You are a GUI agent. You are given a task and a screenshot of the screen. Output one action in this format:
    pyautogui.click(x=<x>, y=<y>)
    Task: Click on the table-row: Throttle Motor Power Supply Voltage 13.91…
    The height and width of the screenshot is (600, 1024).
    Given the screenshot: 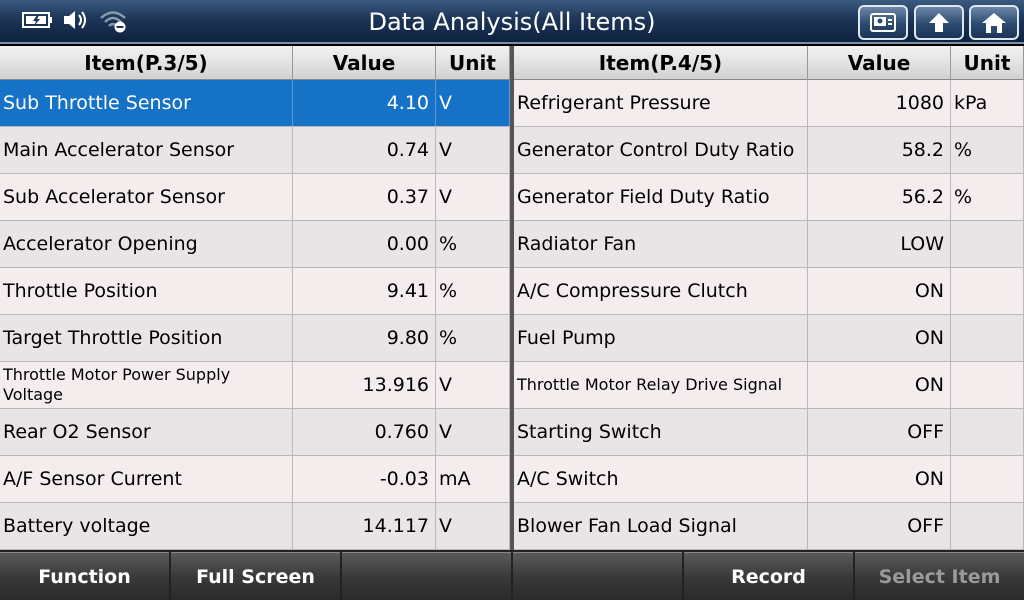 What is the action you would take?
    pyautogui.click(x=255, y=385)
    